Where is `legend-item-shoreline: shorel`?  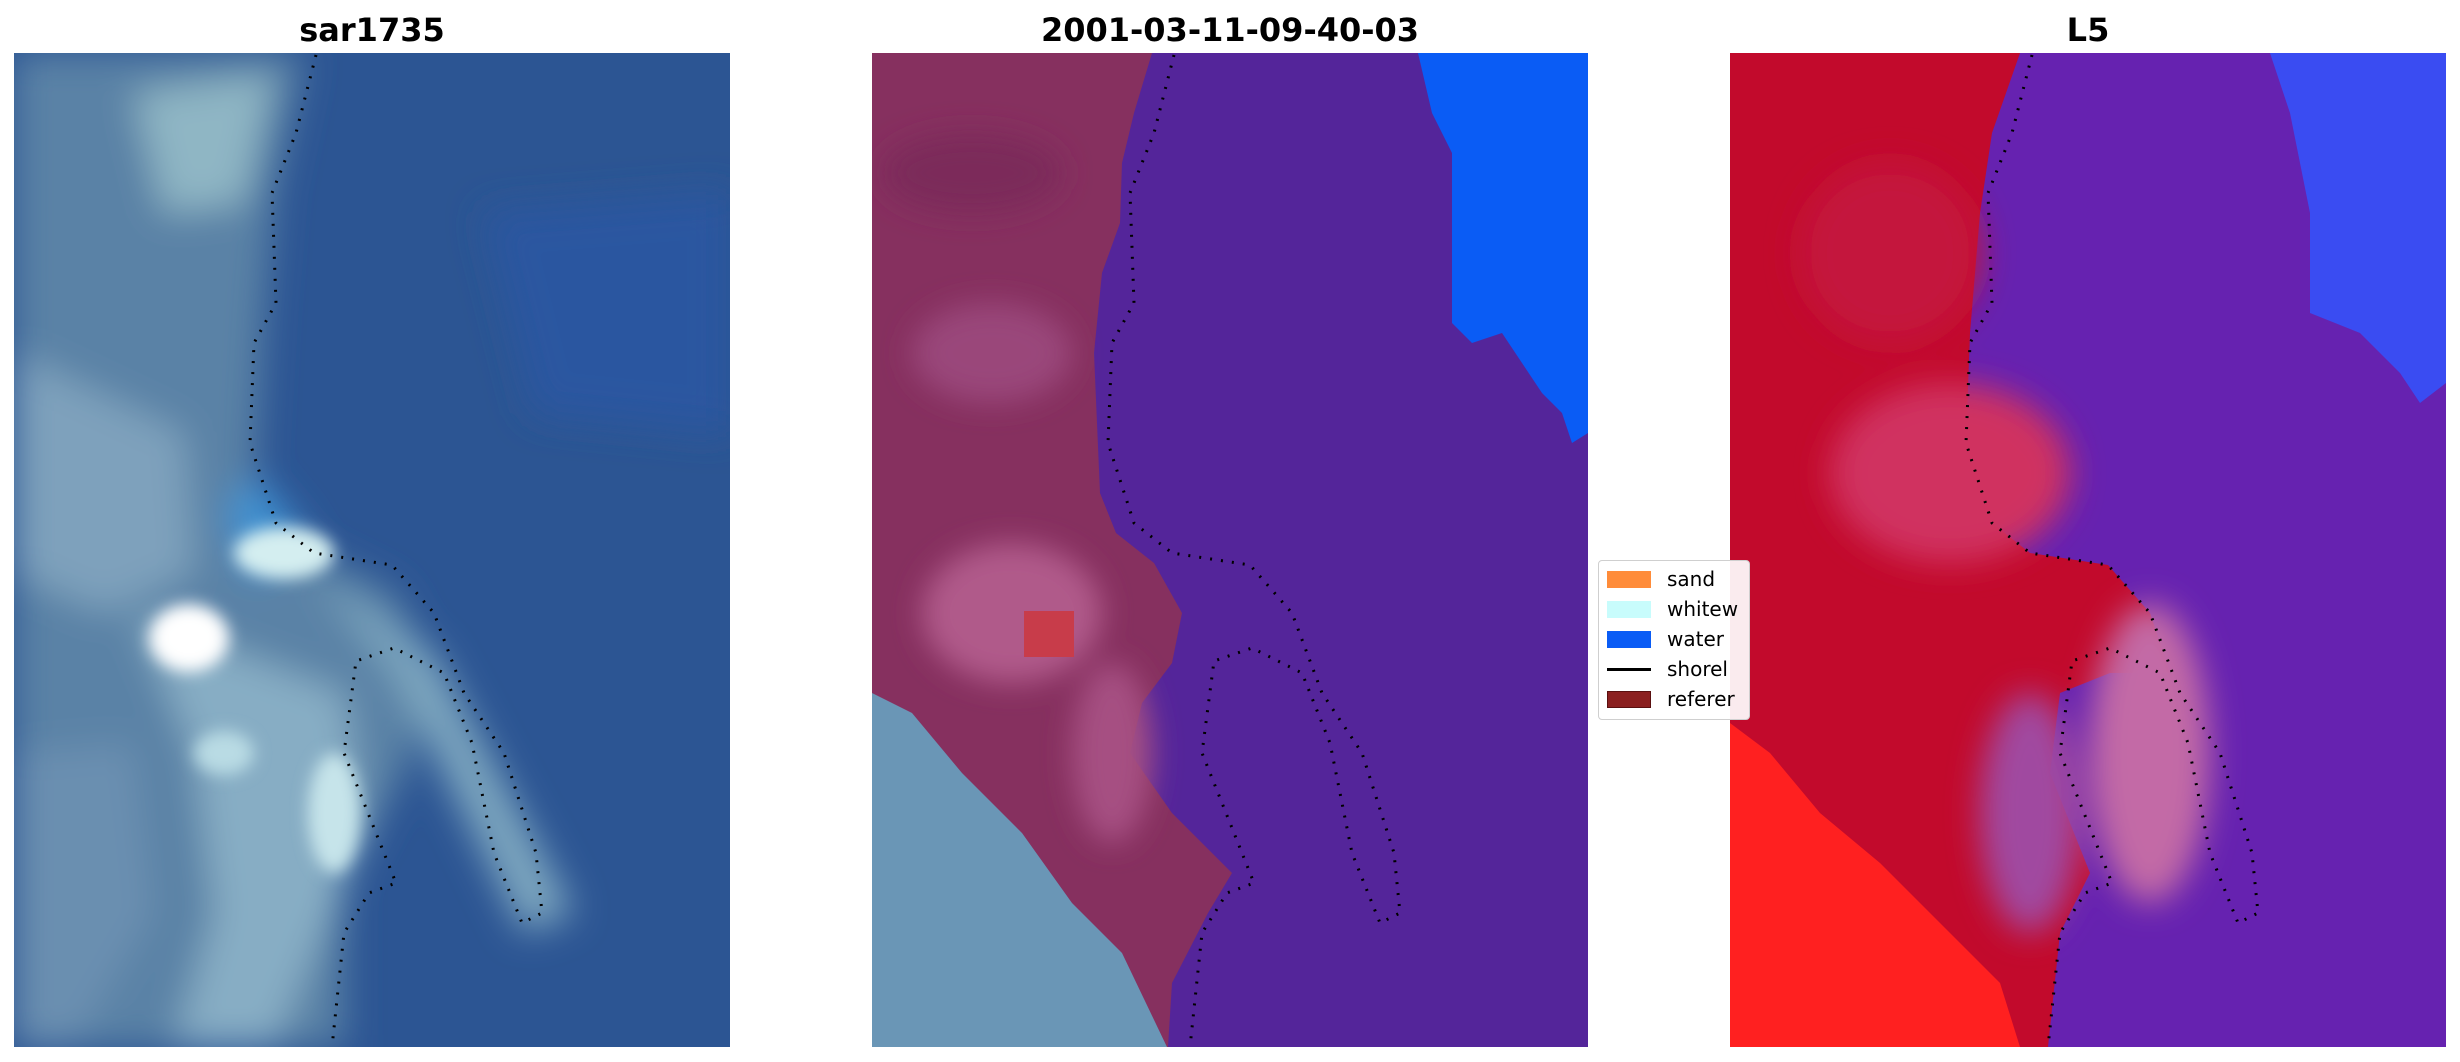
legend-item-shoreline: shorel is located at coordinates (1667, 669).